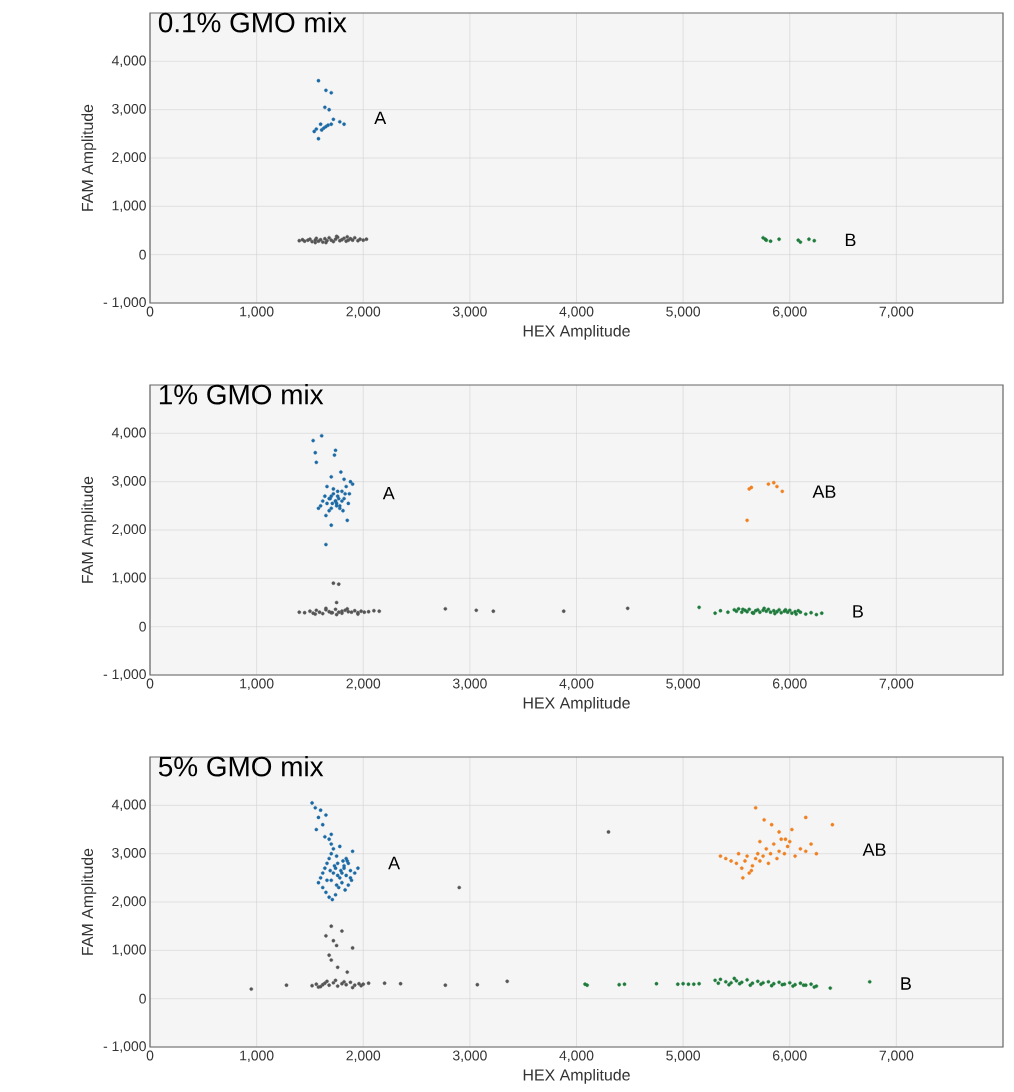 The height and width of the screenshot is (1092, 1014). I want to click on chart-title: 0.1% GMO mix, so click(252, 22).